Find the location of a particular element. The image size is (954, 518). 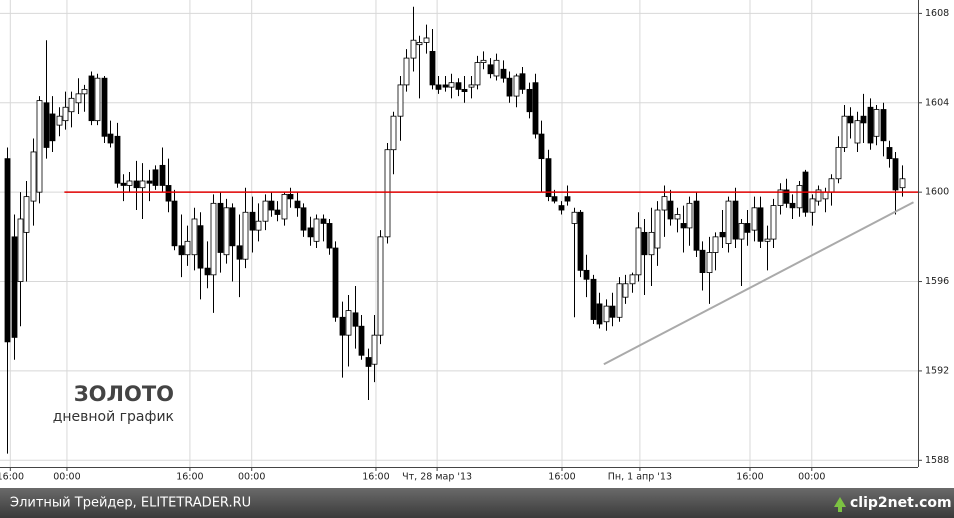

y-tick-label: 1600 is located at coordinates (937, 192).